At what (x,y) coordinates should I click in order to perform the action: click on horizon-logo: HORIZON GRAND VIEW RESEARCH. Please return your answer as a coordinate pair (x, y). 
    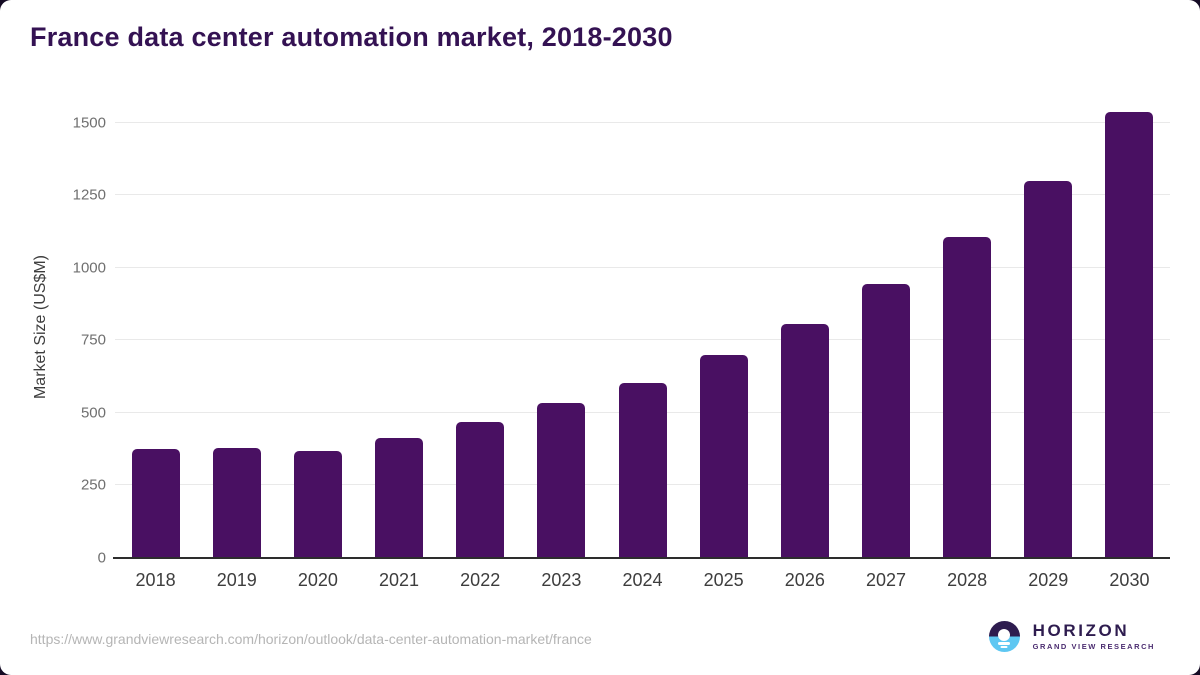
    Looking at the image, I should click on (1071, 636).